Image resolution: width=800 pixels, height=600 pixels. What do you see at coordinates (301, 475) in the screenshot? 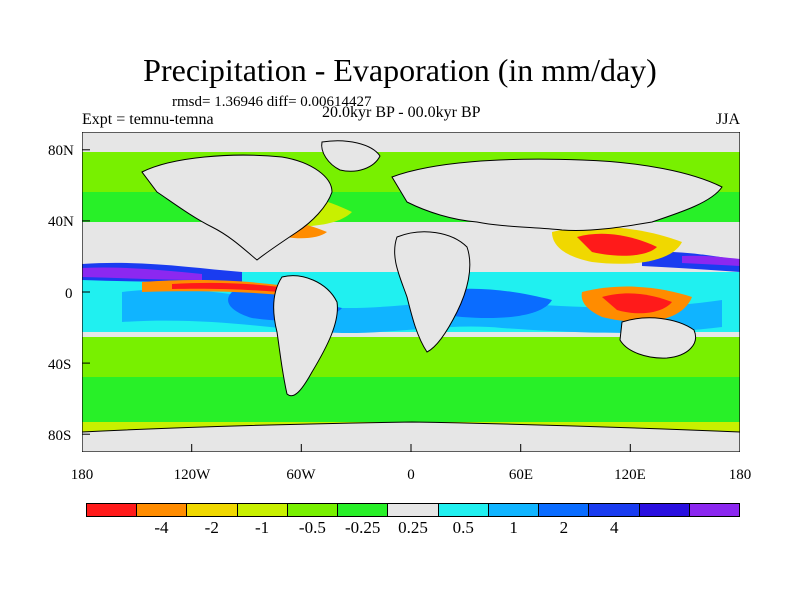
I see `lon-tick-label: 60W` at bounding box center [301, 475].